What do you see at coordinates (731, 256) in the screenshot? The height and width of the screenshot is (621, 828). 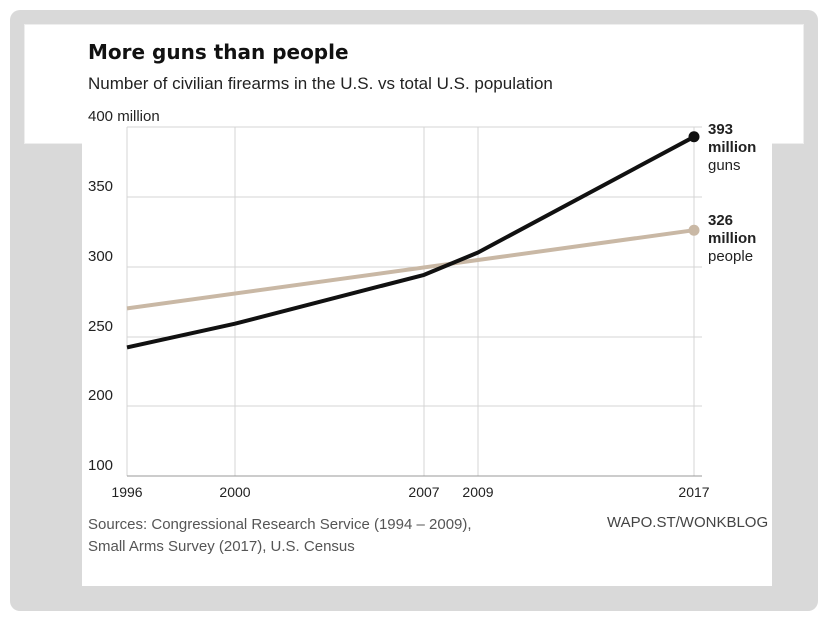 I see `people-end-name: people` at bounding box center [731, 256].